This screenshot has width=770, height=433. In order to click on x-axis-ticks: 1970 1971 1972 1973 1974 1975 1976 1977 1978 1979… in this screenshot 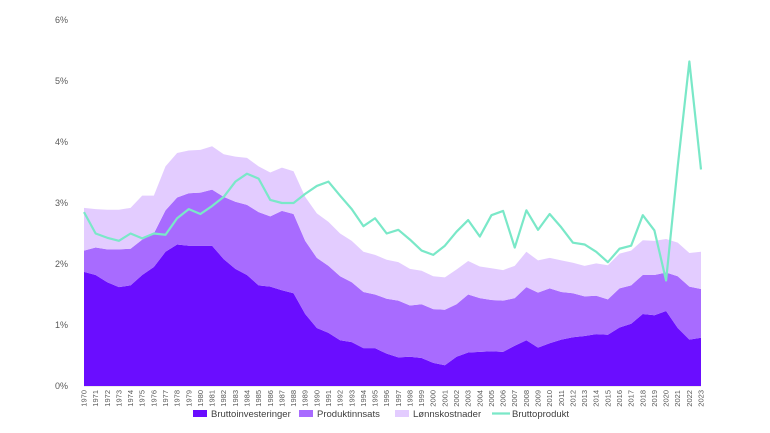, I will do `click(393, 398)`.